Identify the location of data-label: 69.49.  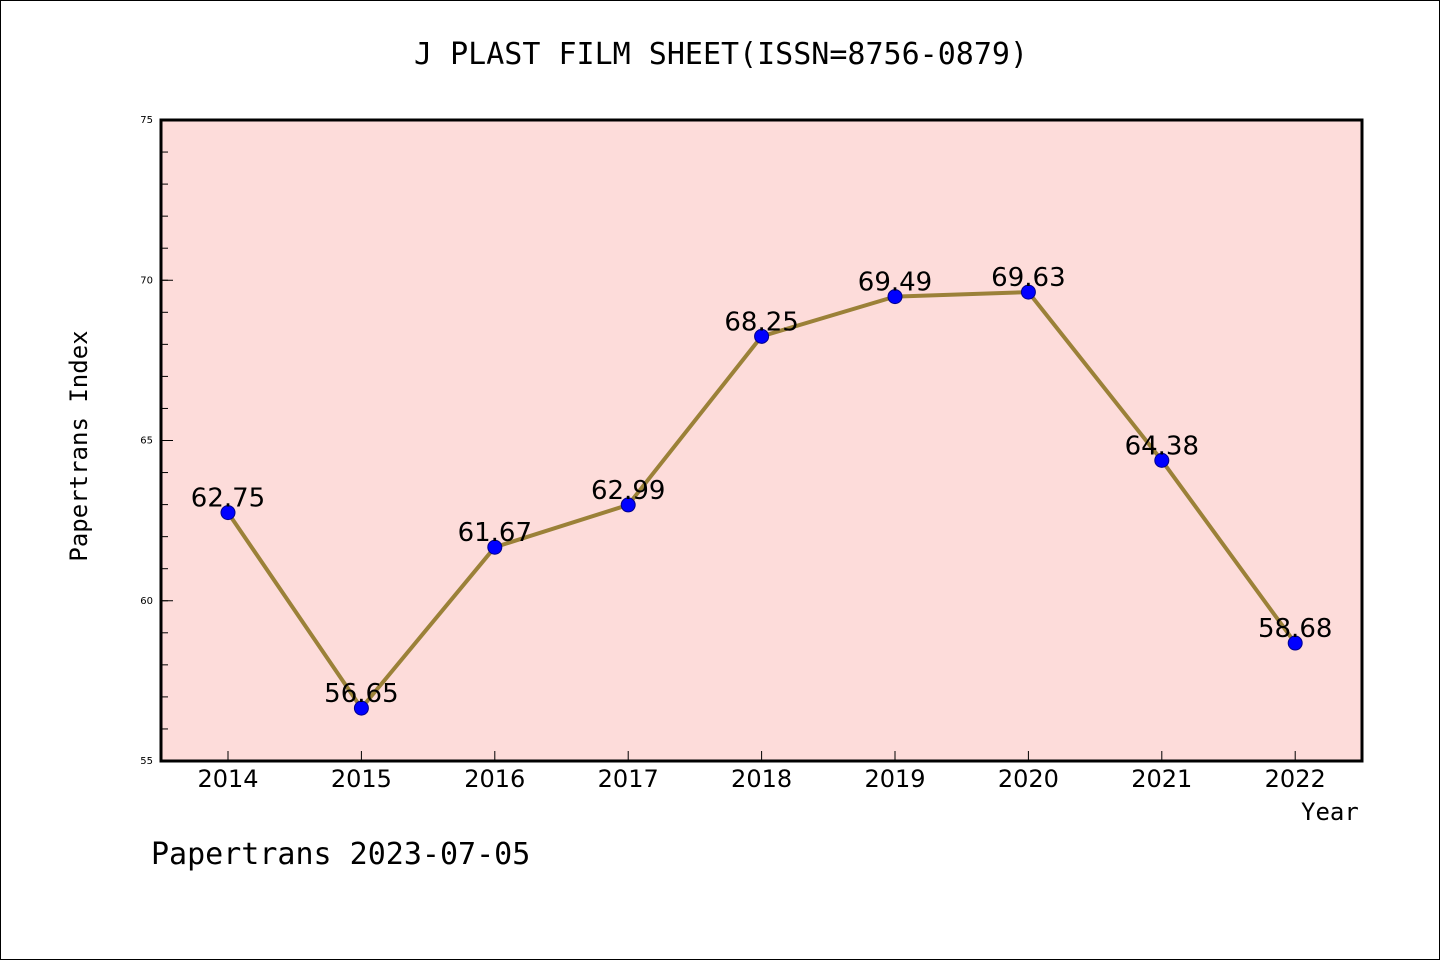
(895, 283).